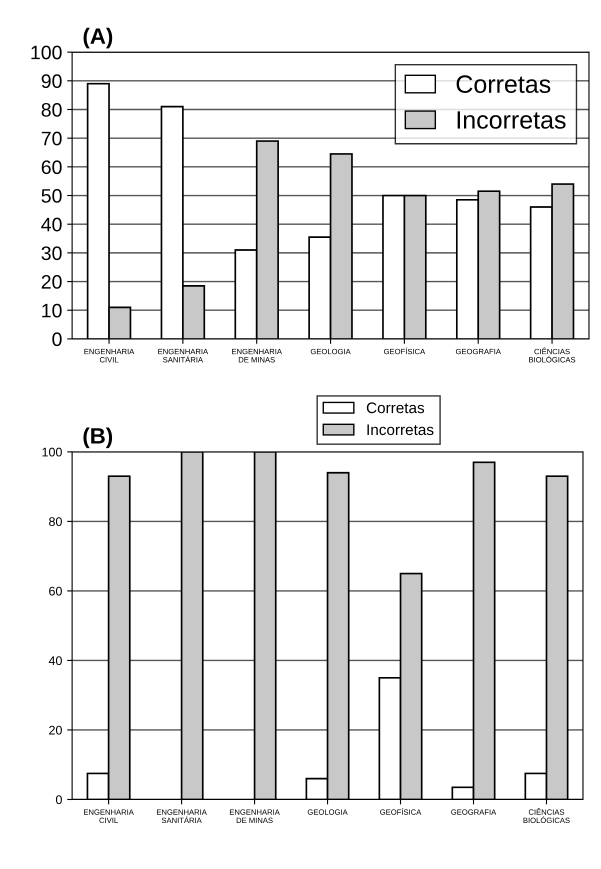 This screenshot has height=869, width=601. What do you see at coordinates (97, 437) in the screenshot?
I see `chart-title: (B)` at bounding box center [97, 437].